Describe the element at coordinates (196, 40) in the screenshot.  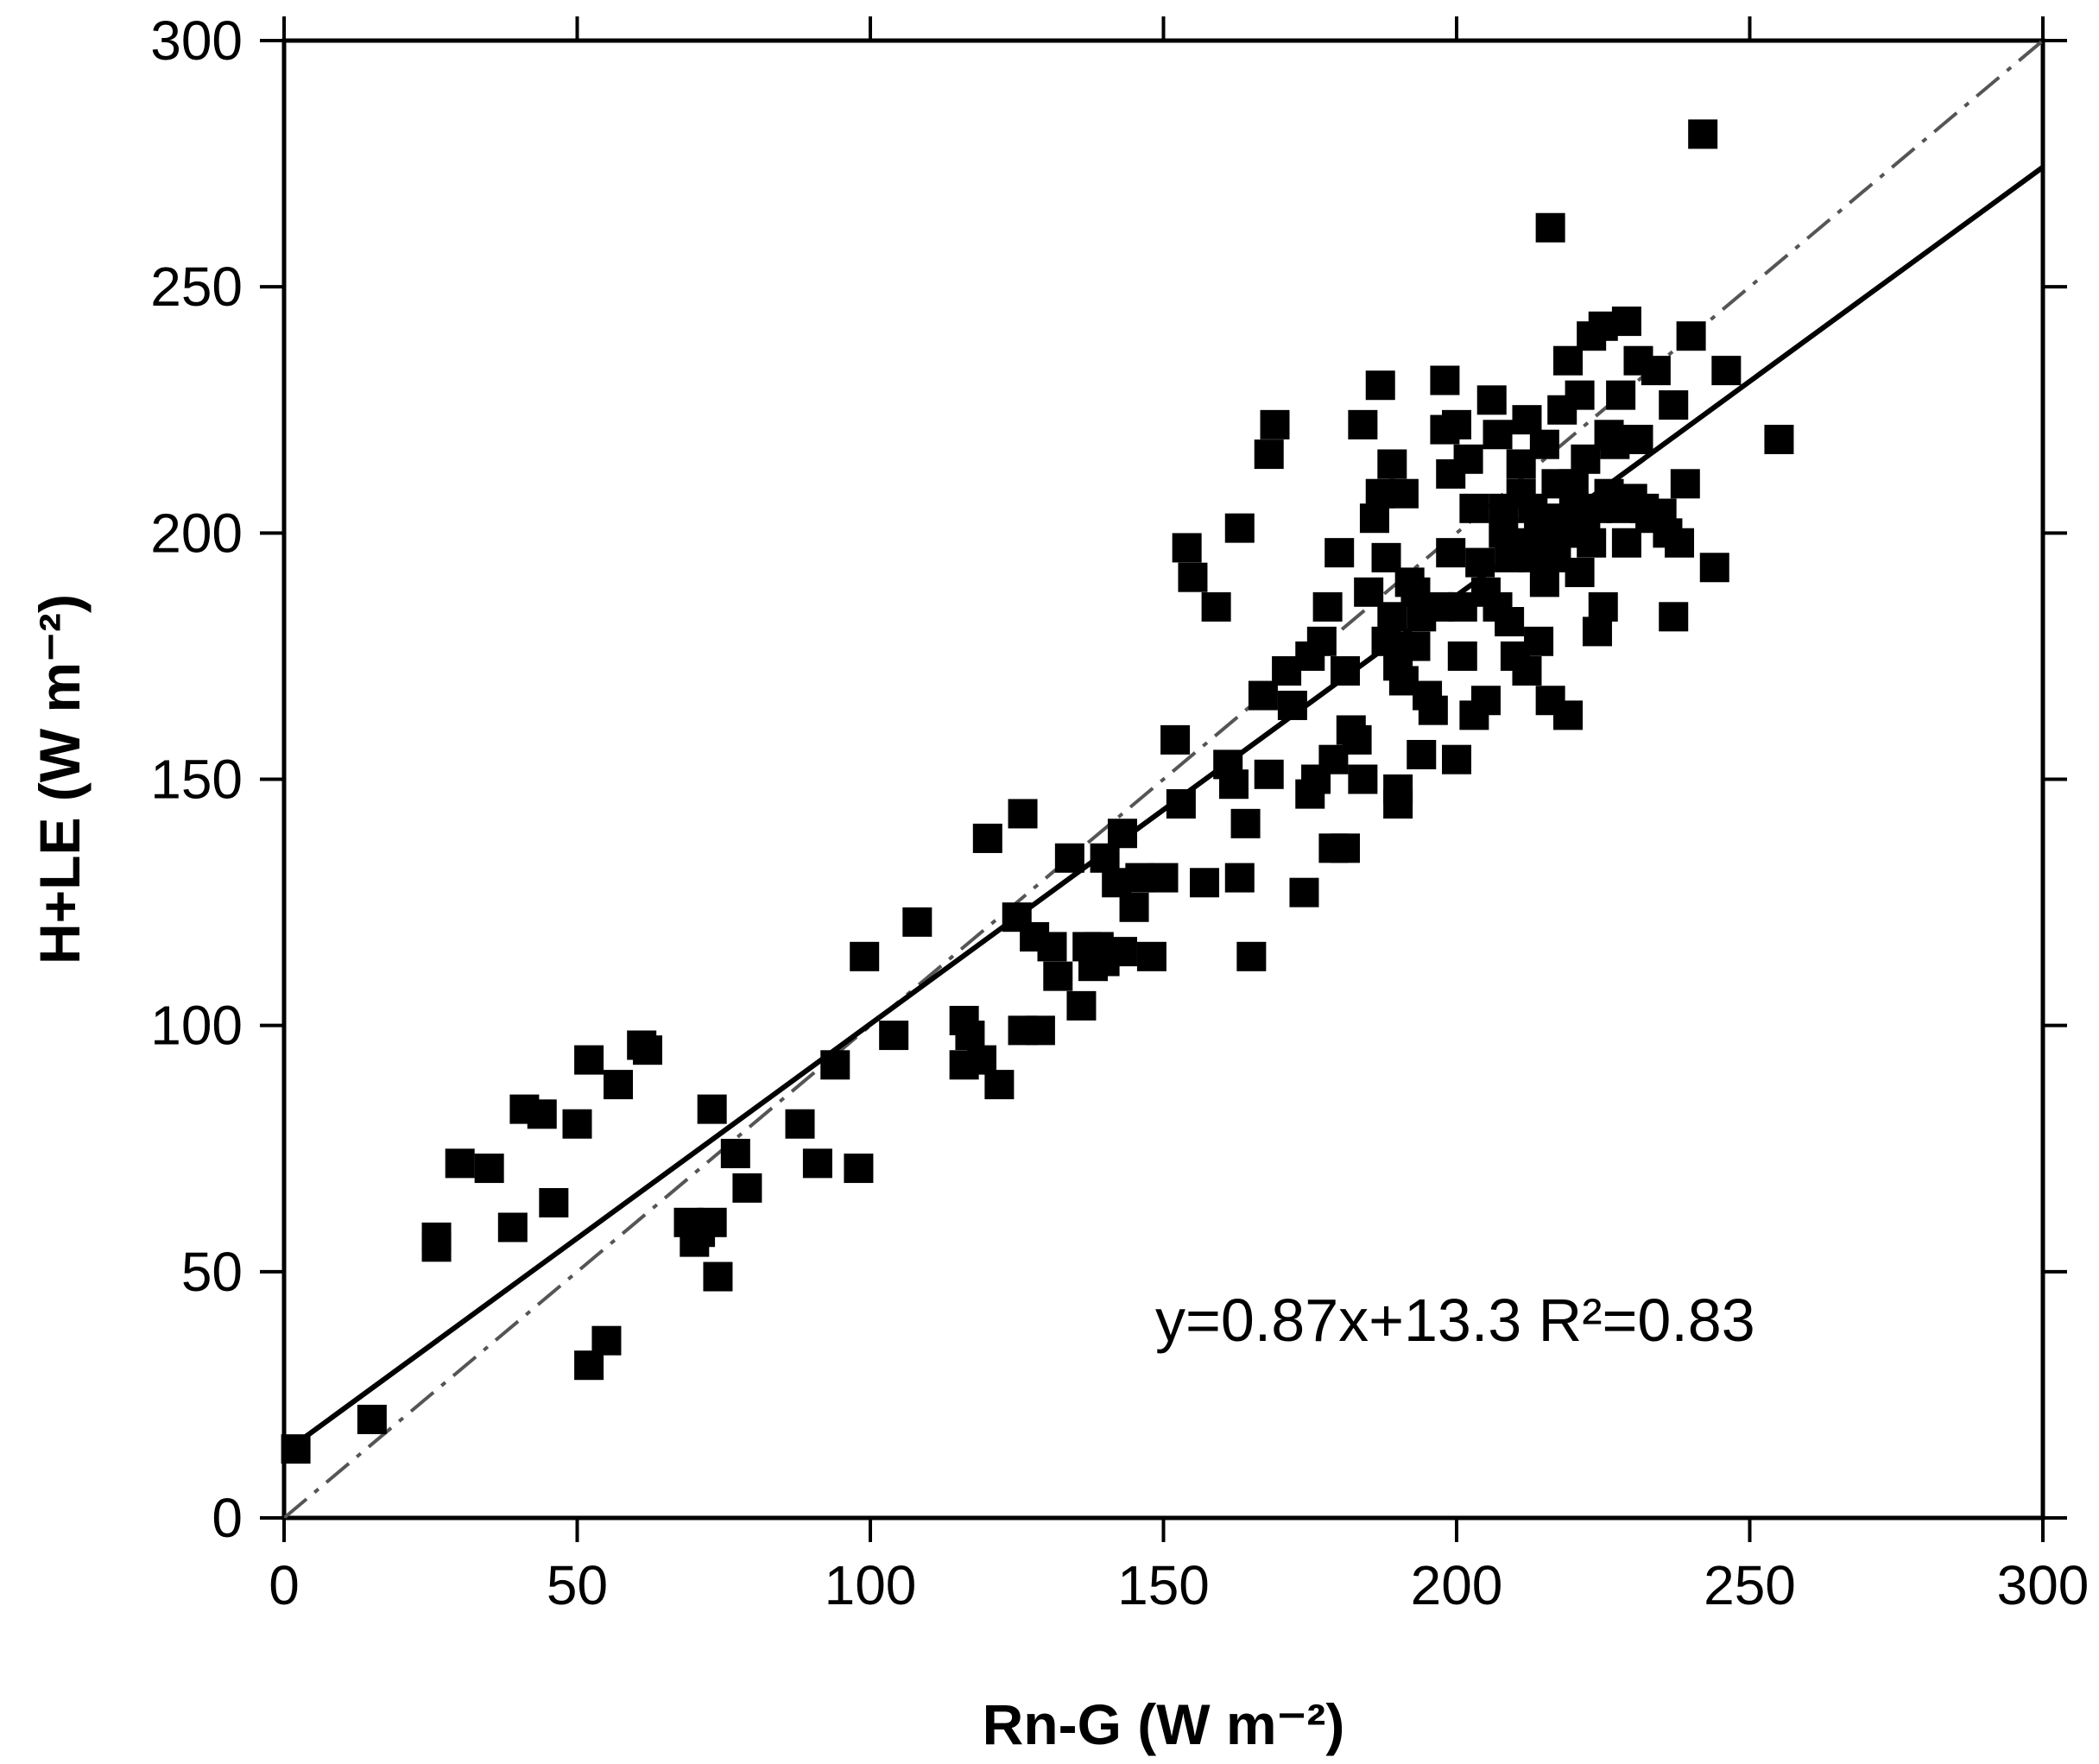
I see `y-tick-label: 300` at that location.